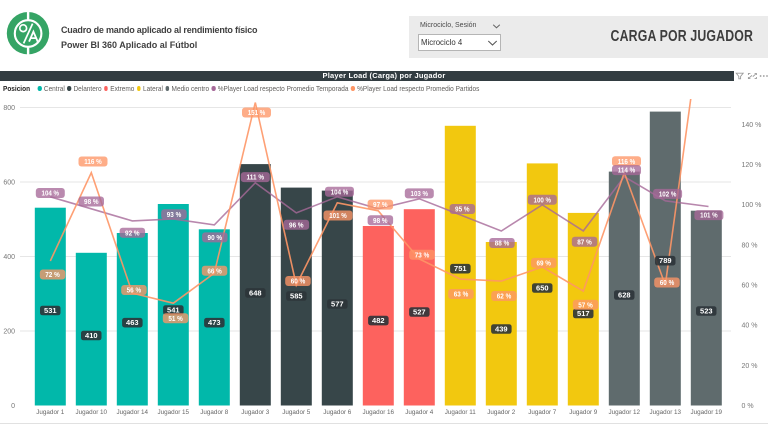  I want to click on svg-text: 751, so click(460, 269).